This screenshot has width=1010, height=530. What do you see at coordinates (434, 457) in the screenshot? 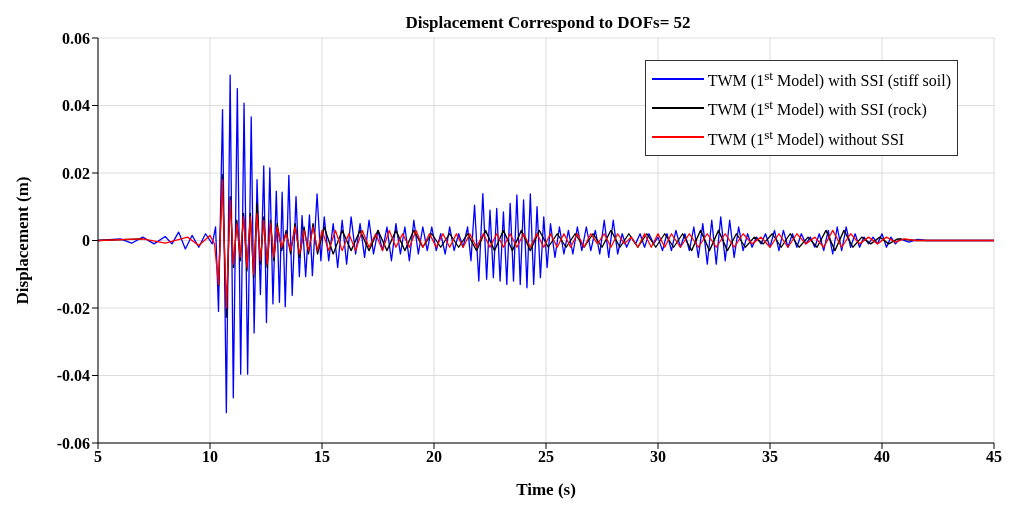
I see `x-tick-label: 20` at bounding box center [434, 457].